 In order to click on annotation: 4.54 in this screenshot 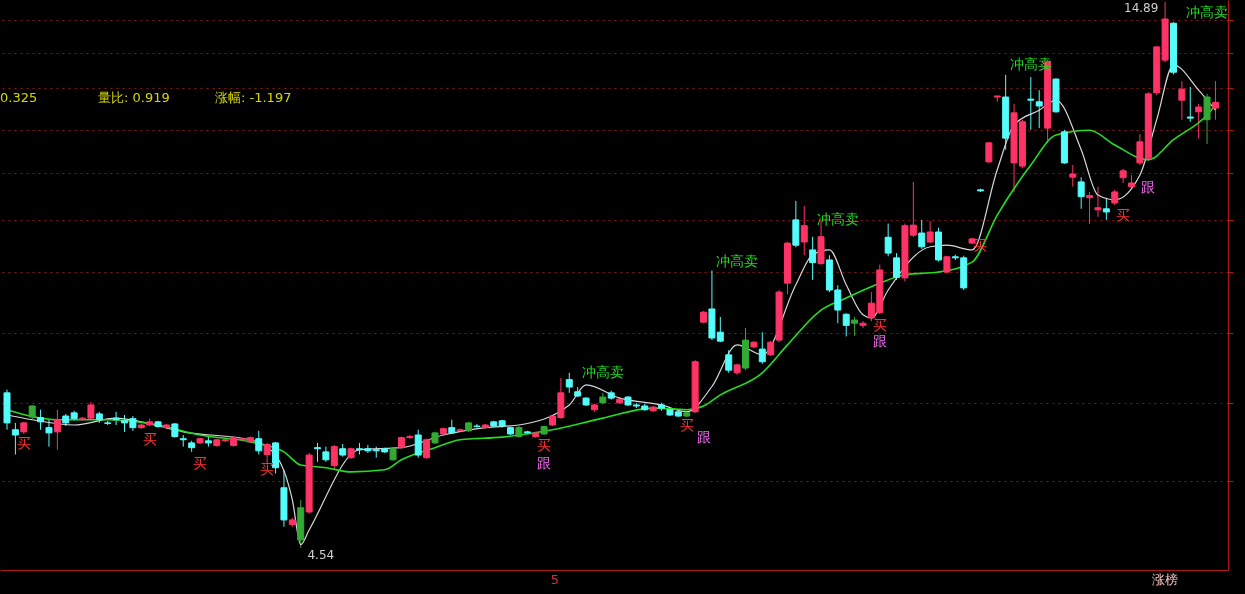, I will do `click(321, 554)`.